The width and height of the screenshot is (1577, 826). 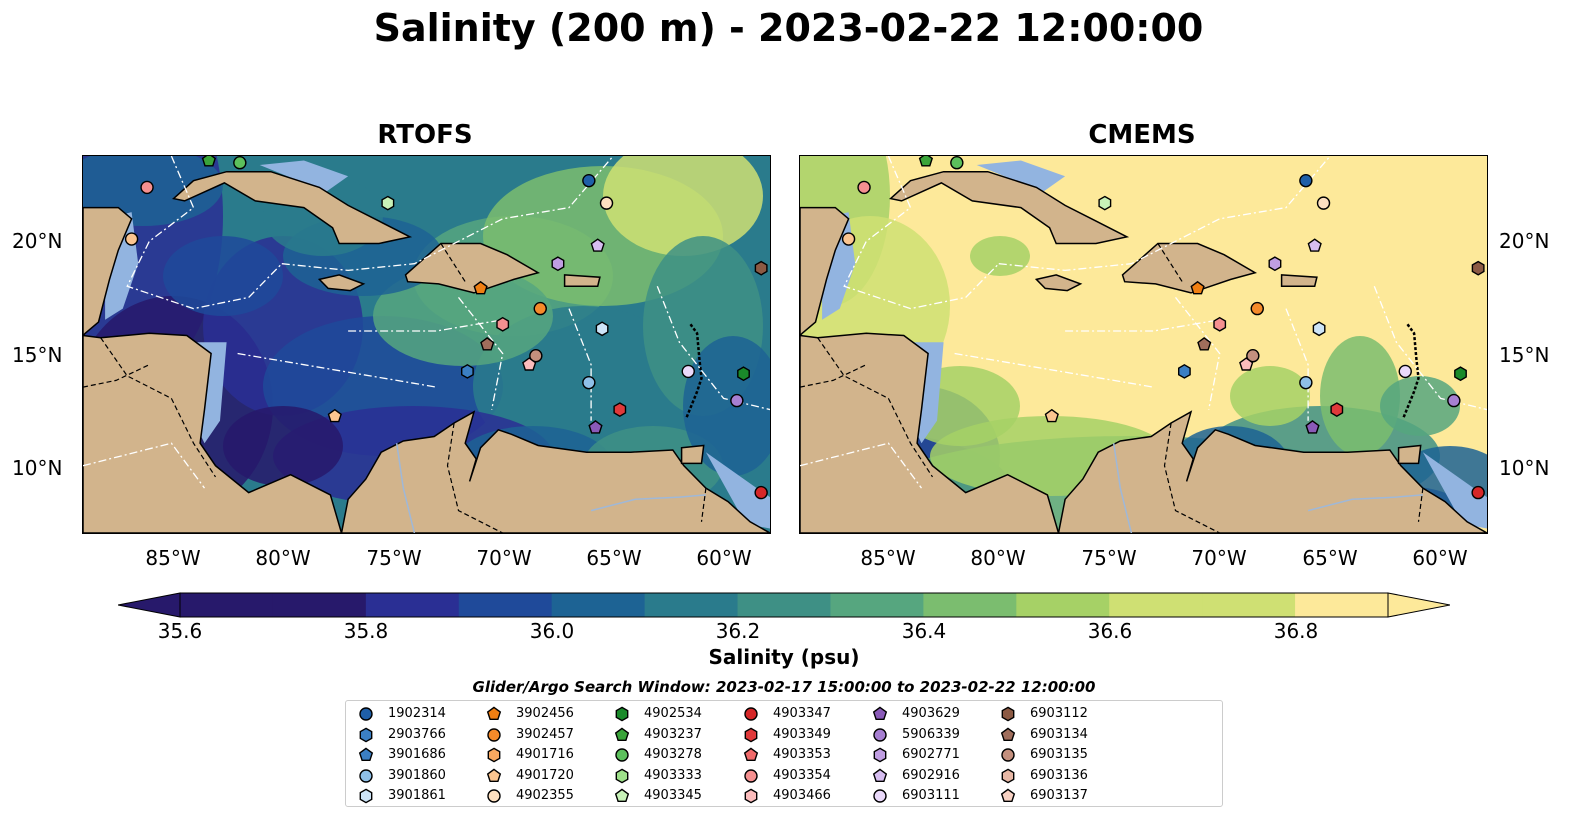 I want to click on legend-label: 3901861, so click(x=417, y=795).